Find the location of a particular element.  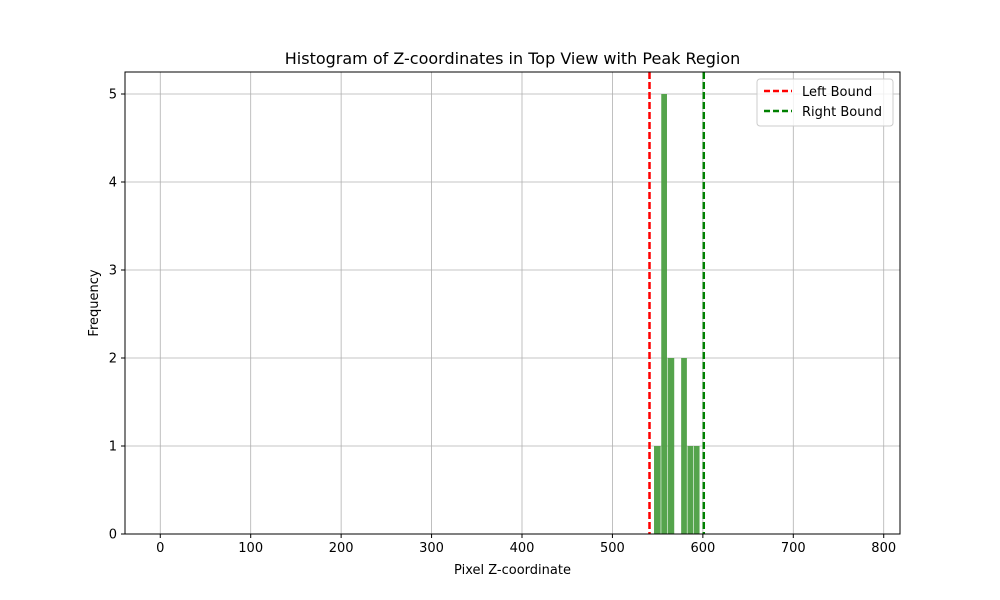

x-tick-label: 300 is located at coordinates (431, 548).